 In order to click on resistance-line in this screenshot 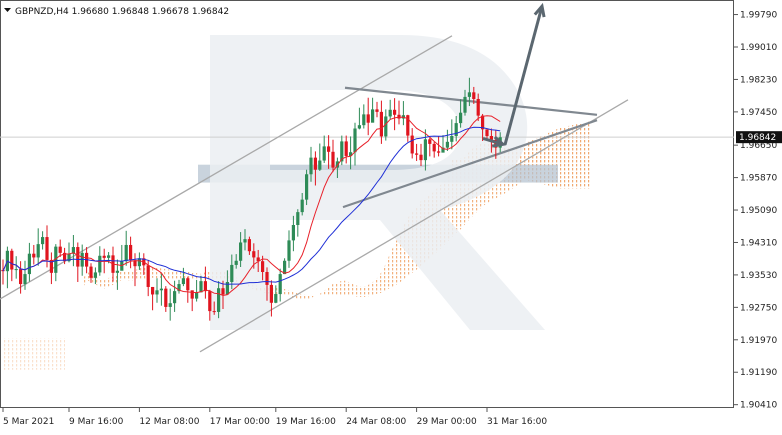, I will do `click(471, 101)`.